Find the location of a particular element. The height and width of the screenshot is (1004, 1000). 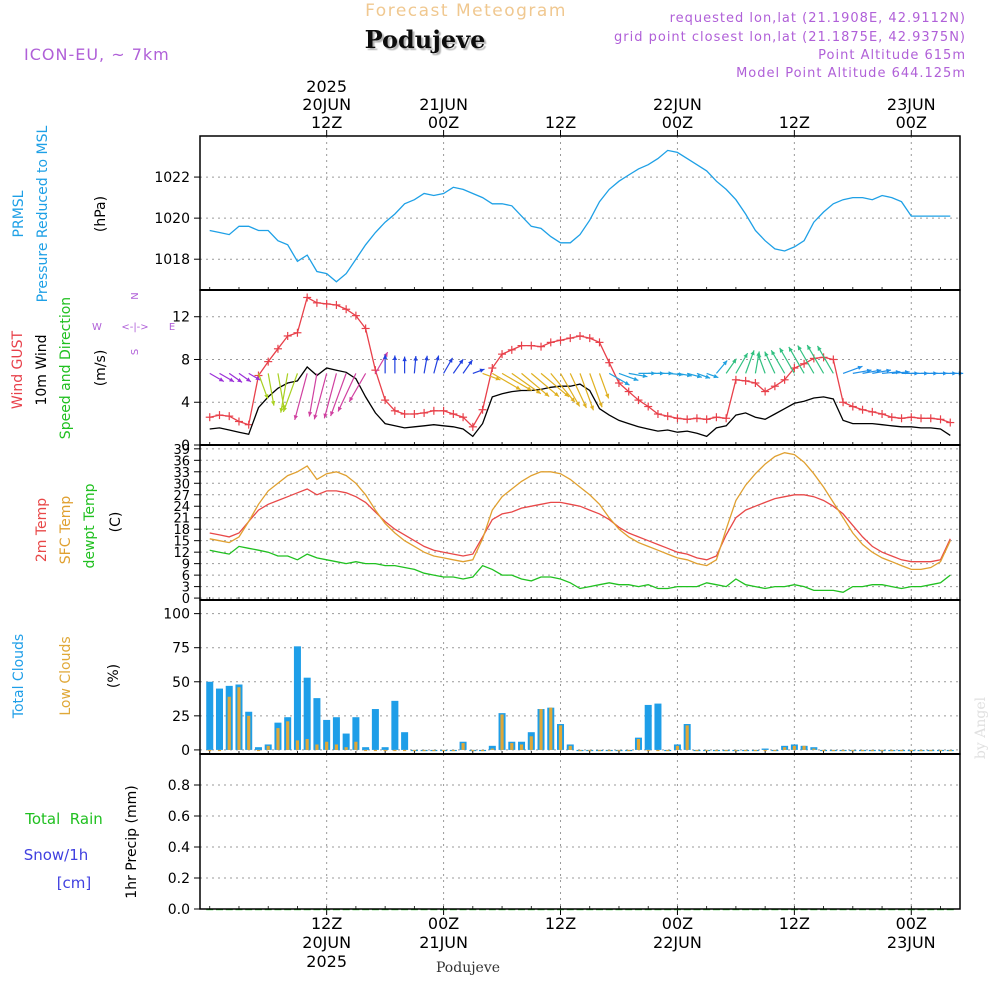

panel-pressure: 1018 1020 1022 is located at coordinates (557, 213).